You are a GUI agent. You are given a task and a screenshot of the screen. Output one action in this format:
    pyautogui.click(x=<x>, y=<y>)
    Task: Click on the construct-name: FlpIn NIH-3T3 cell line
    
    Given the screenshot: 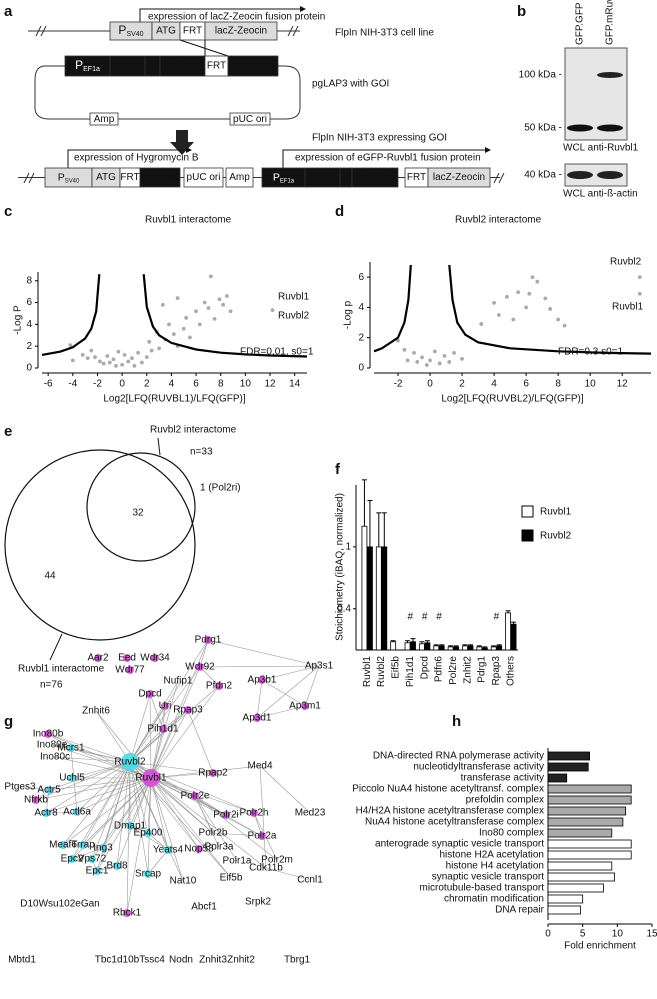 What is the action you would take?
    pyautogui.click(x=384, y=33)
    